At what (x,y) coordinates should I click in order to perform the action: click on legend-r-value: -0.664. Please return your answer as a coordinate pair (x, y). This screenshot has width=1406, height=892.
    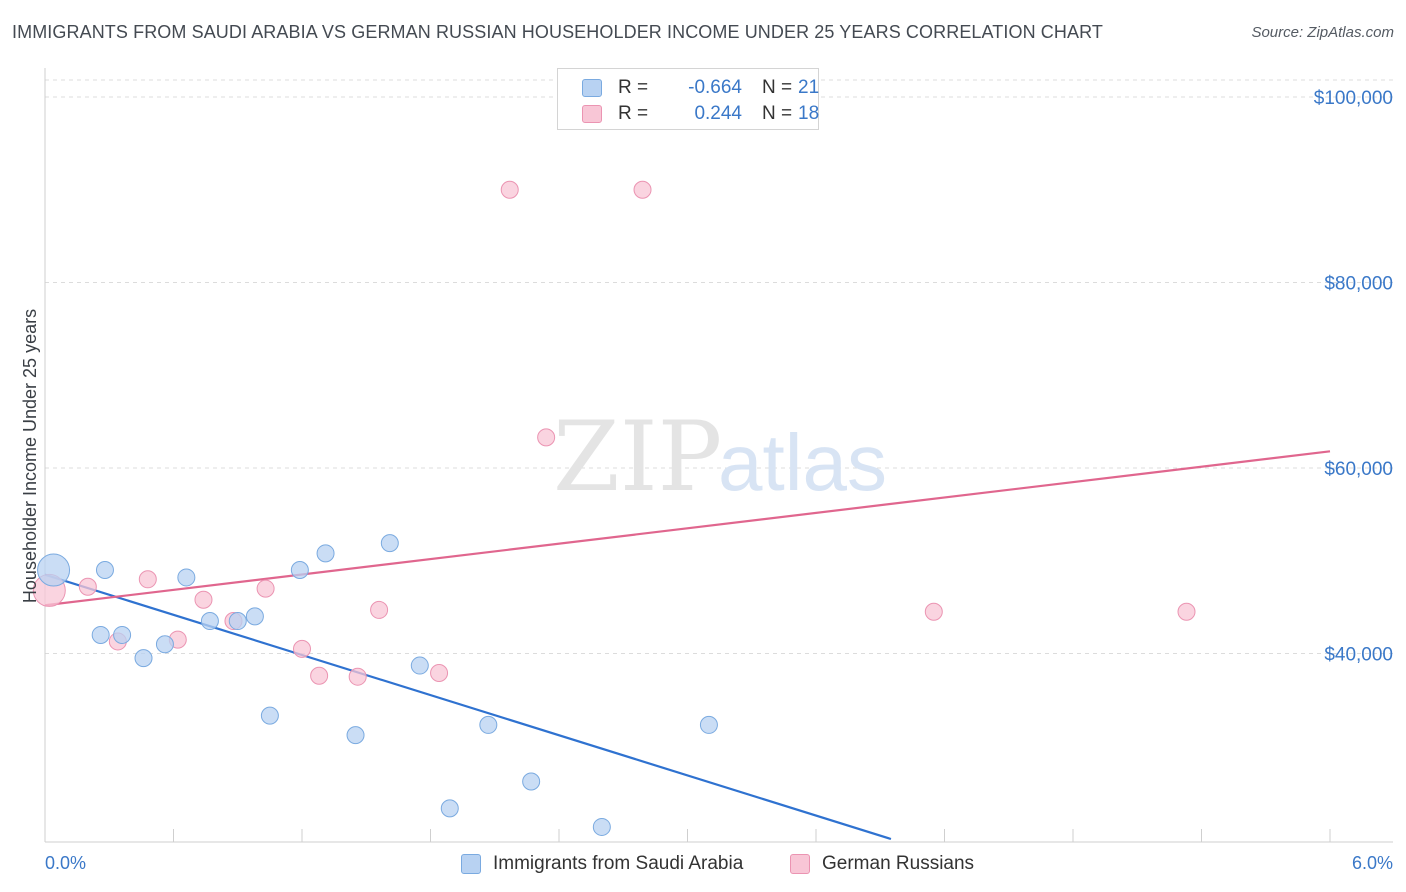
    Looking at the image, I should click on (715, 87).